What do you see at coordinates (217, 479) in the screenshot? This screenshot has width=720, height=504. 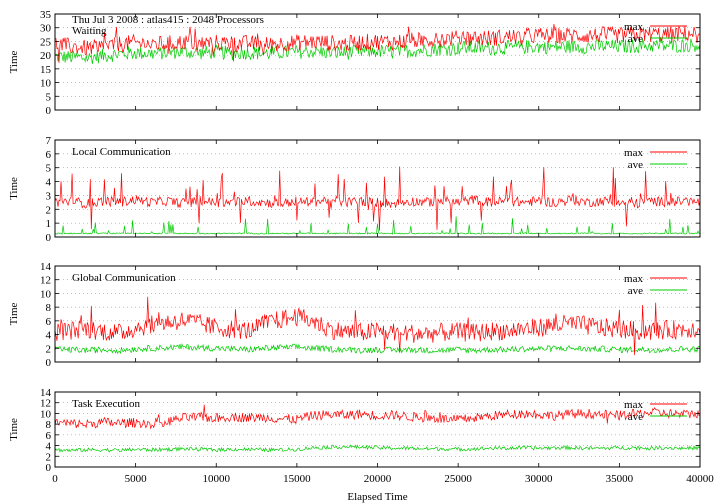 I see `x-tick-label: 10000` at bounding box center [217, 479].